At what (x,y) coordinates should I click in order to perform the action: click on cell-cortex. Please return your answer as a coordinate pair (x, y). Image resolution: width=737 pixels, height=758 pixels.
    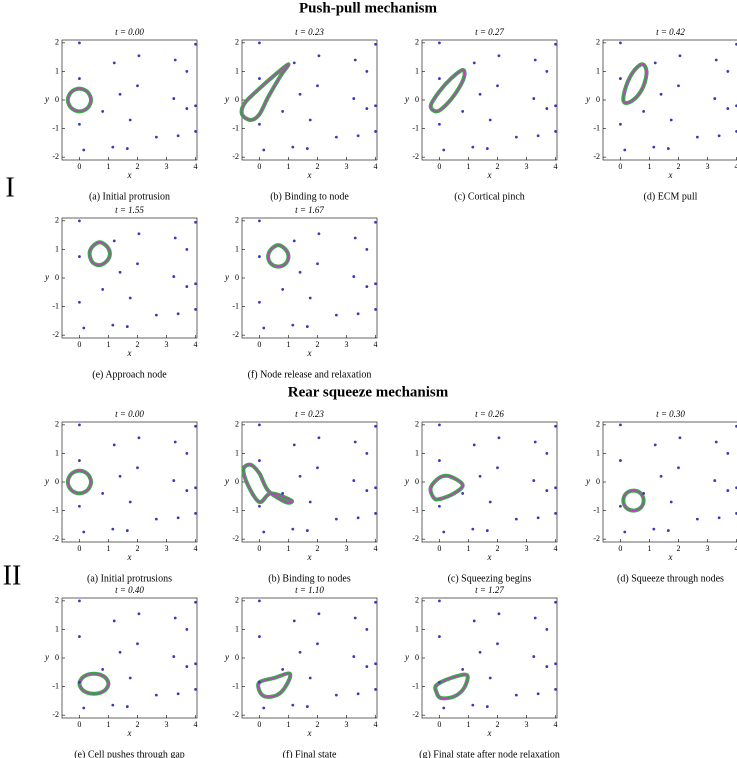
    Looking at the image, I should click on (451, 686).